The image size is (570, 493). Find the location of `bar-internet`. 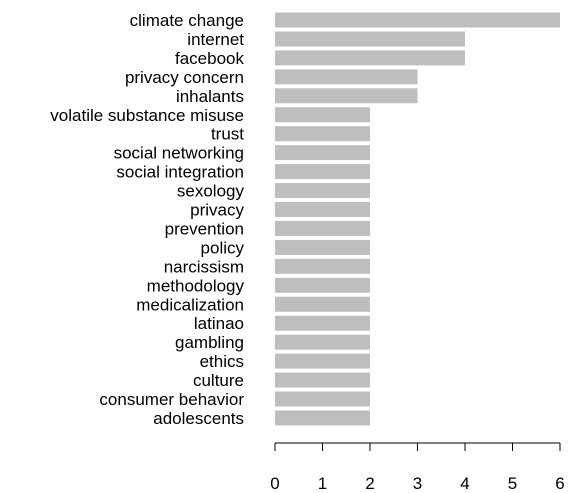

bar-internet is located at coordinates (370, 39).